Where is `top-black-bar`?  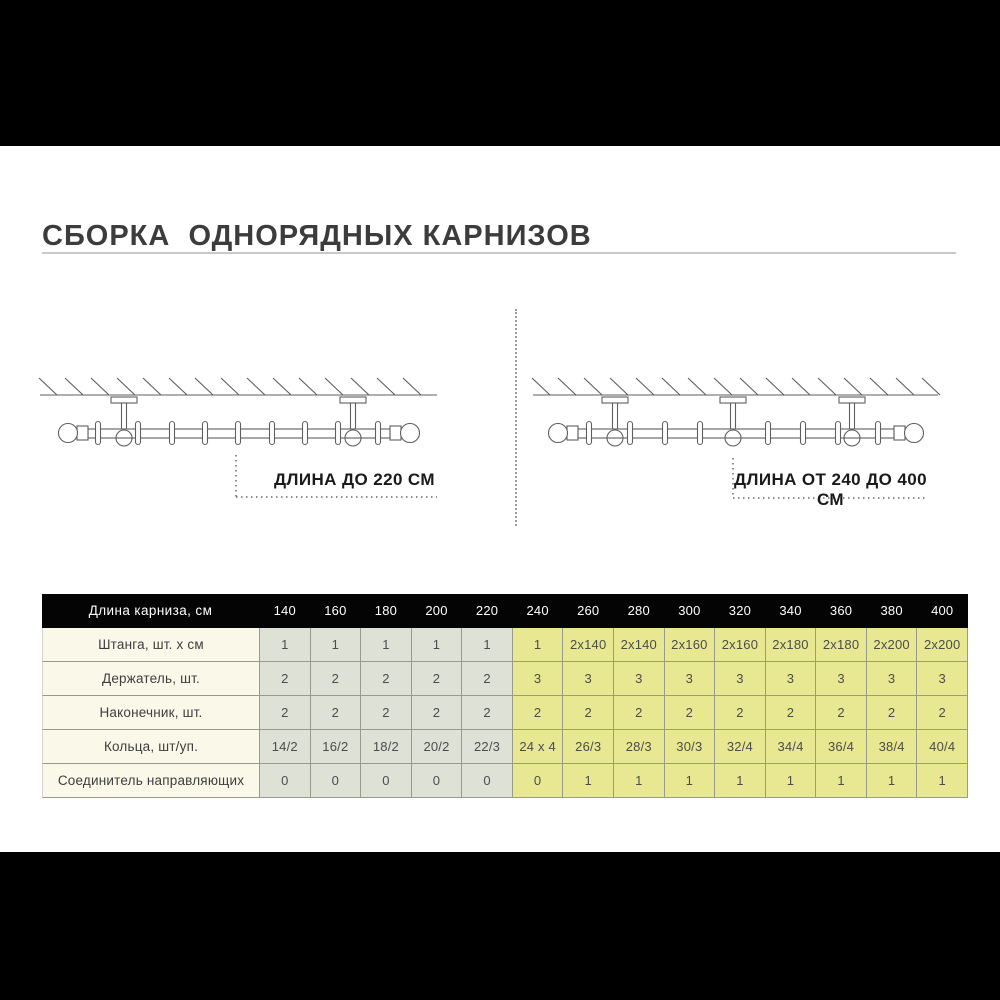 top-black-bar is located at coordinates (500, 73).